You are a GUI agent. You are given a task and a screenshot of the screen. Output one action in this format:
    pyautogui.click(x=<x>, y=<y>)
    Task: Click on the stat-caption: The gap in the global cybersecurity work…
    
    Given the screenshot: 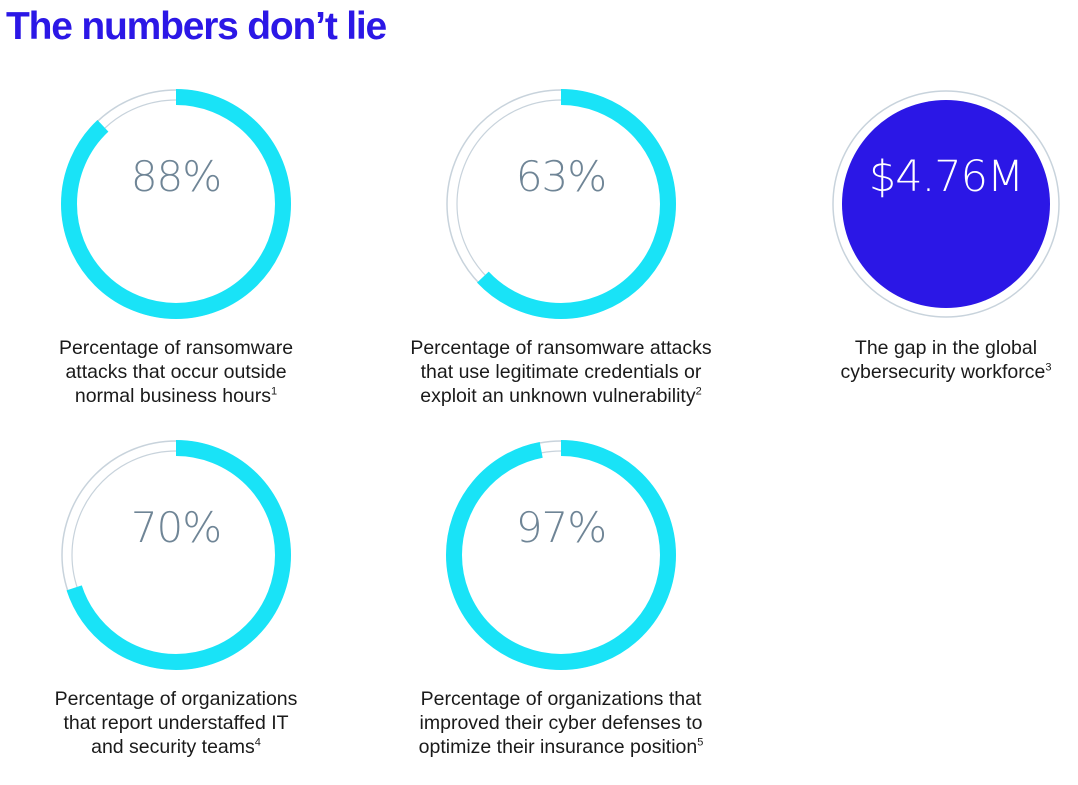 What is the action you would take?
    pyautogui.click(x=927, y=360)
    